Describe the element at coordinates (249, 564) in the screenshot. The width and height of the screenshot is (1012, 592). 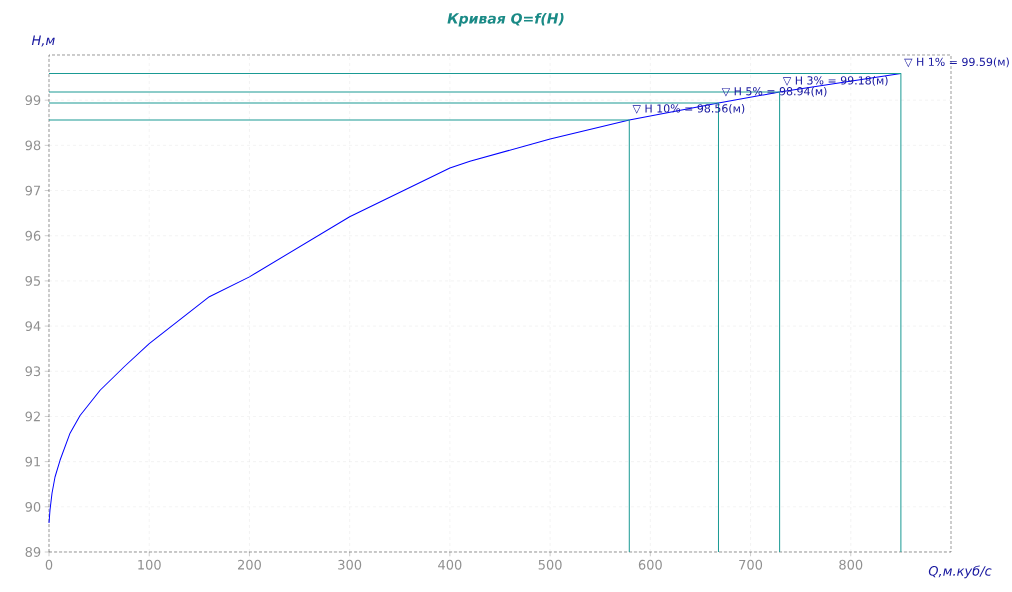
I see `x-tick-label: 200` at that location.